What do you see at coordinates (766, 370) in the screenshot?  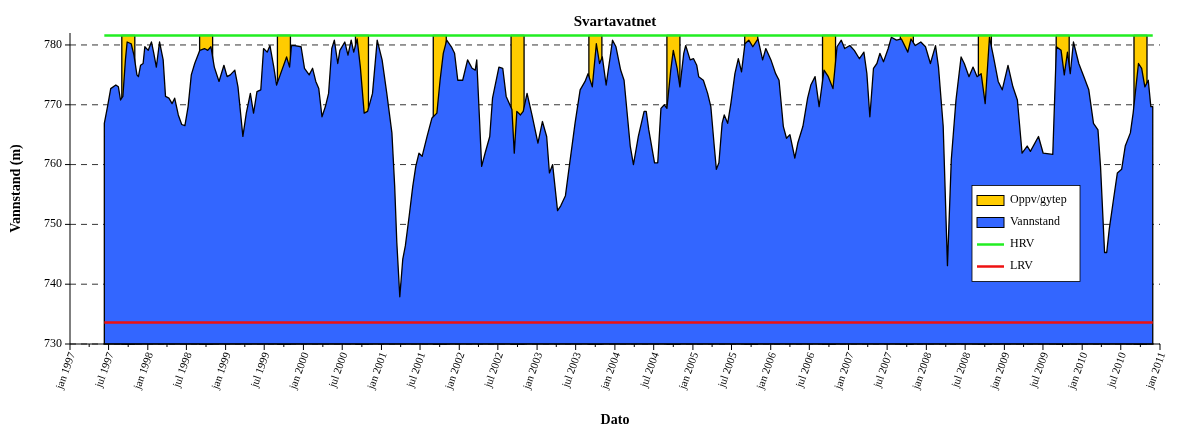 I see `x-tick-label: jan 2006` at bounding box center [766, 370].